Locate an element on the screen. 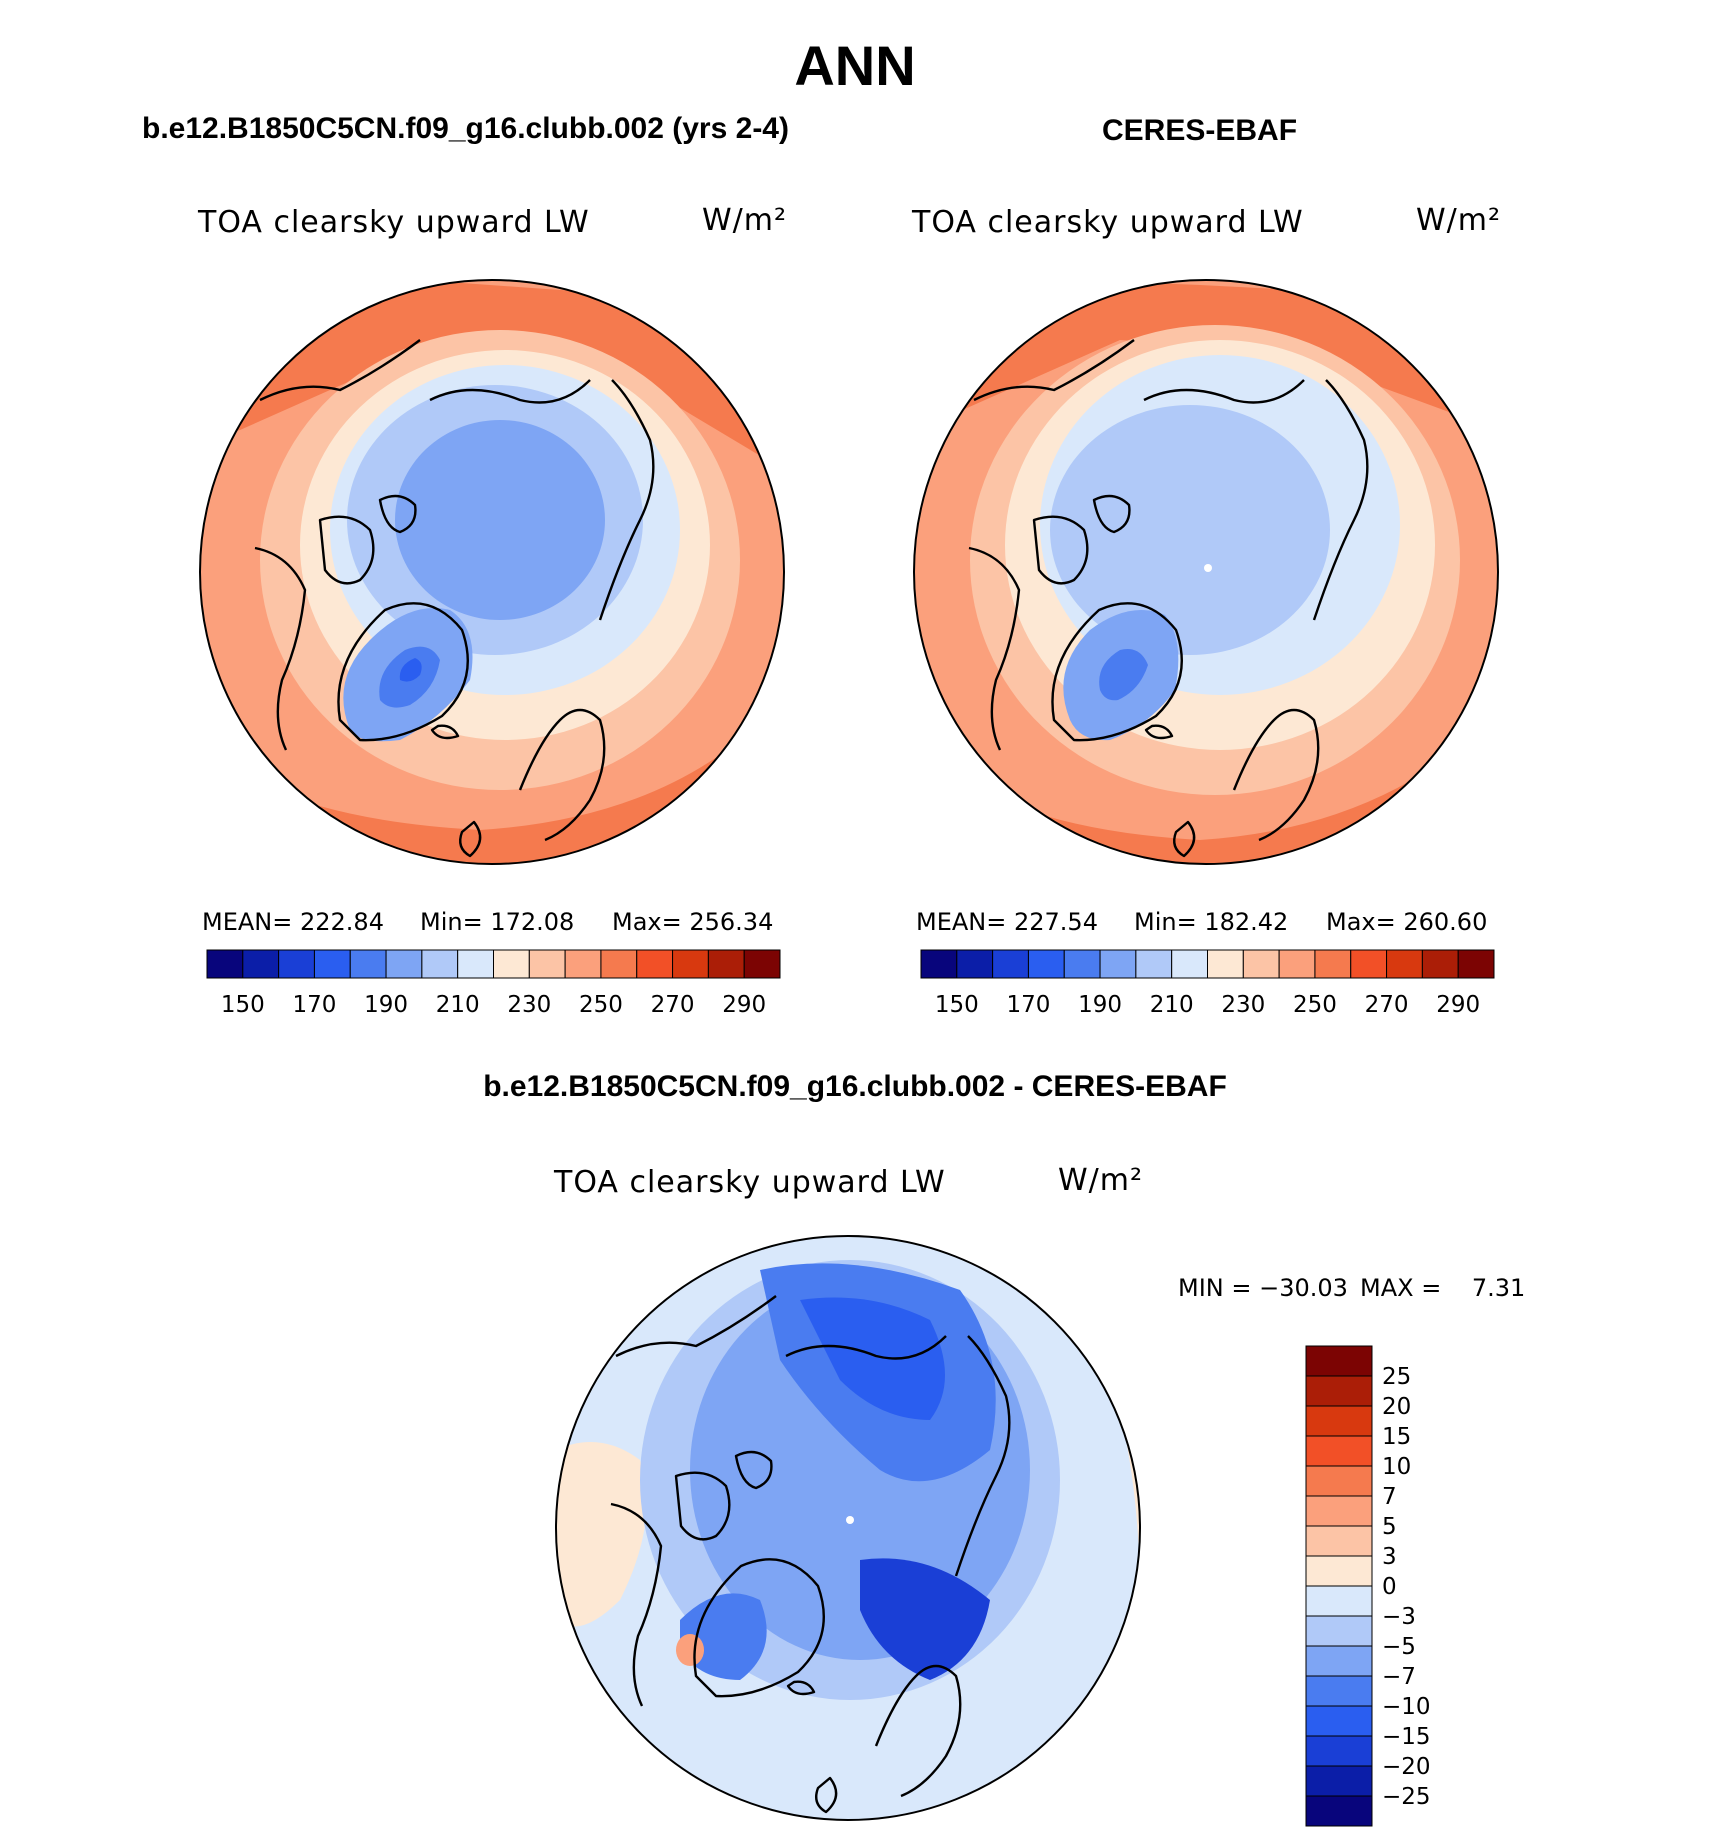  colorbar-3-tick-label: 10 is located at coordinates (1396, 1467).